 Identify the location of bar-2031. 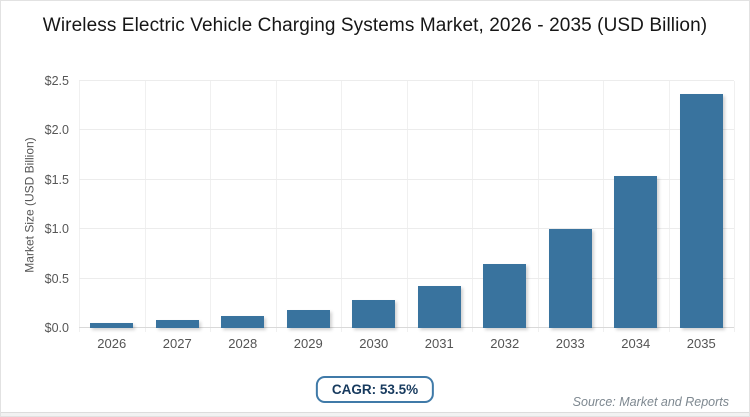
(439, 306).